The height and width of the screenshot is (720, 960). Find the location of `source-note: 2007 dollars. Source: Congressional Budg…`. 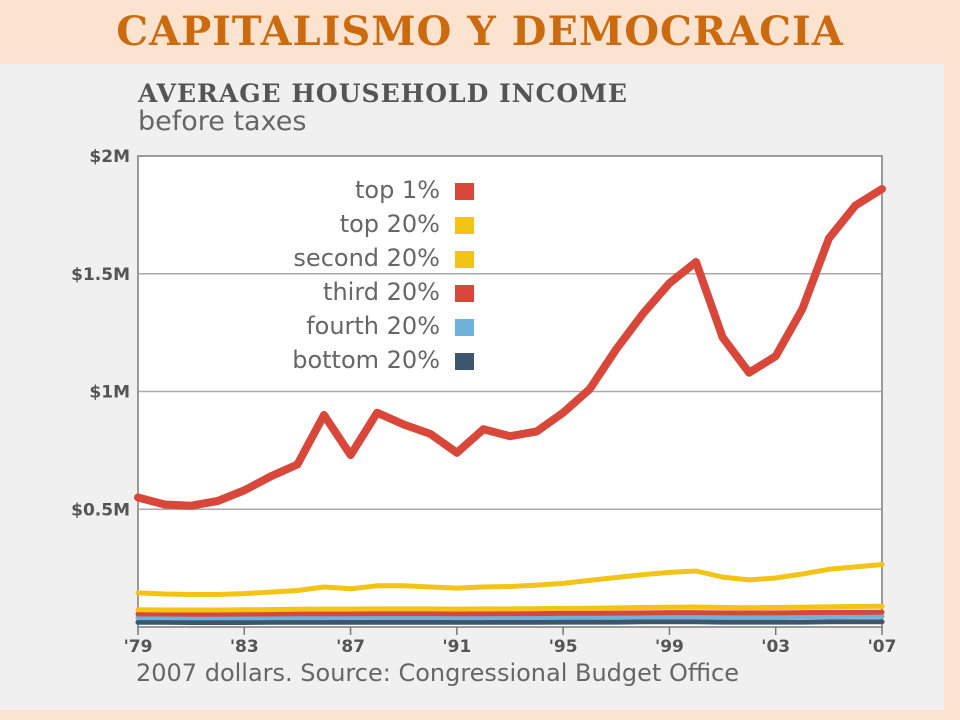

source-note: 2007 dollars. Source: Congressional Budg… is located at coordinates (438, 673).